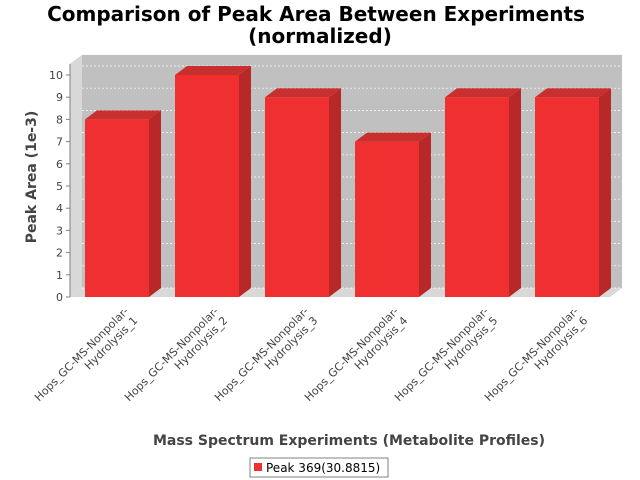  Describe the element at coordinates (258, 467) in the screenshot. I see `legend-swatch` at that location.